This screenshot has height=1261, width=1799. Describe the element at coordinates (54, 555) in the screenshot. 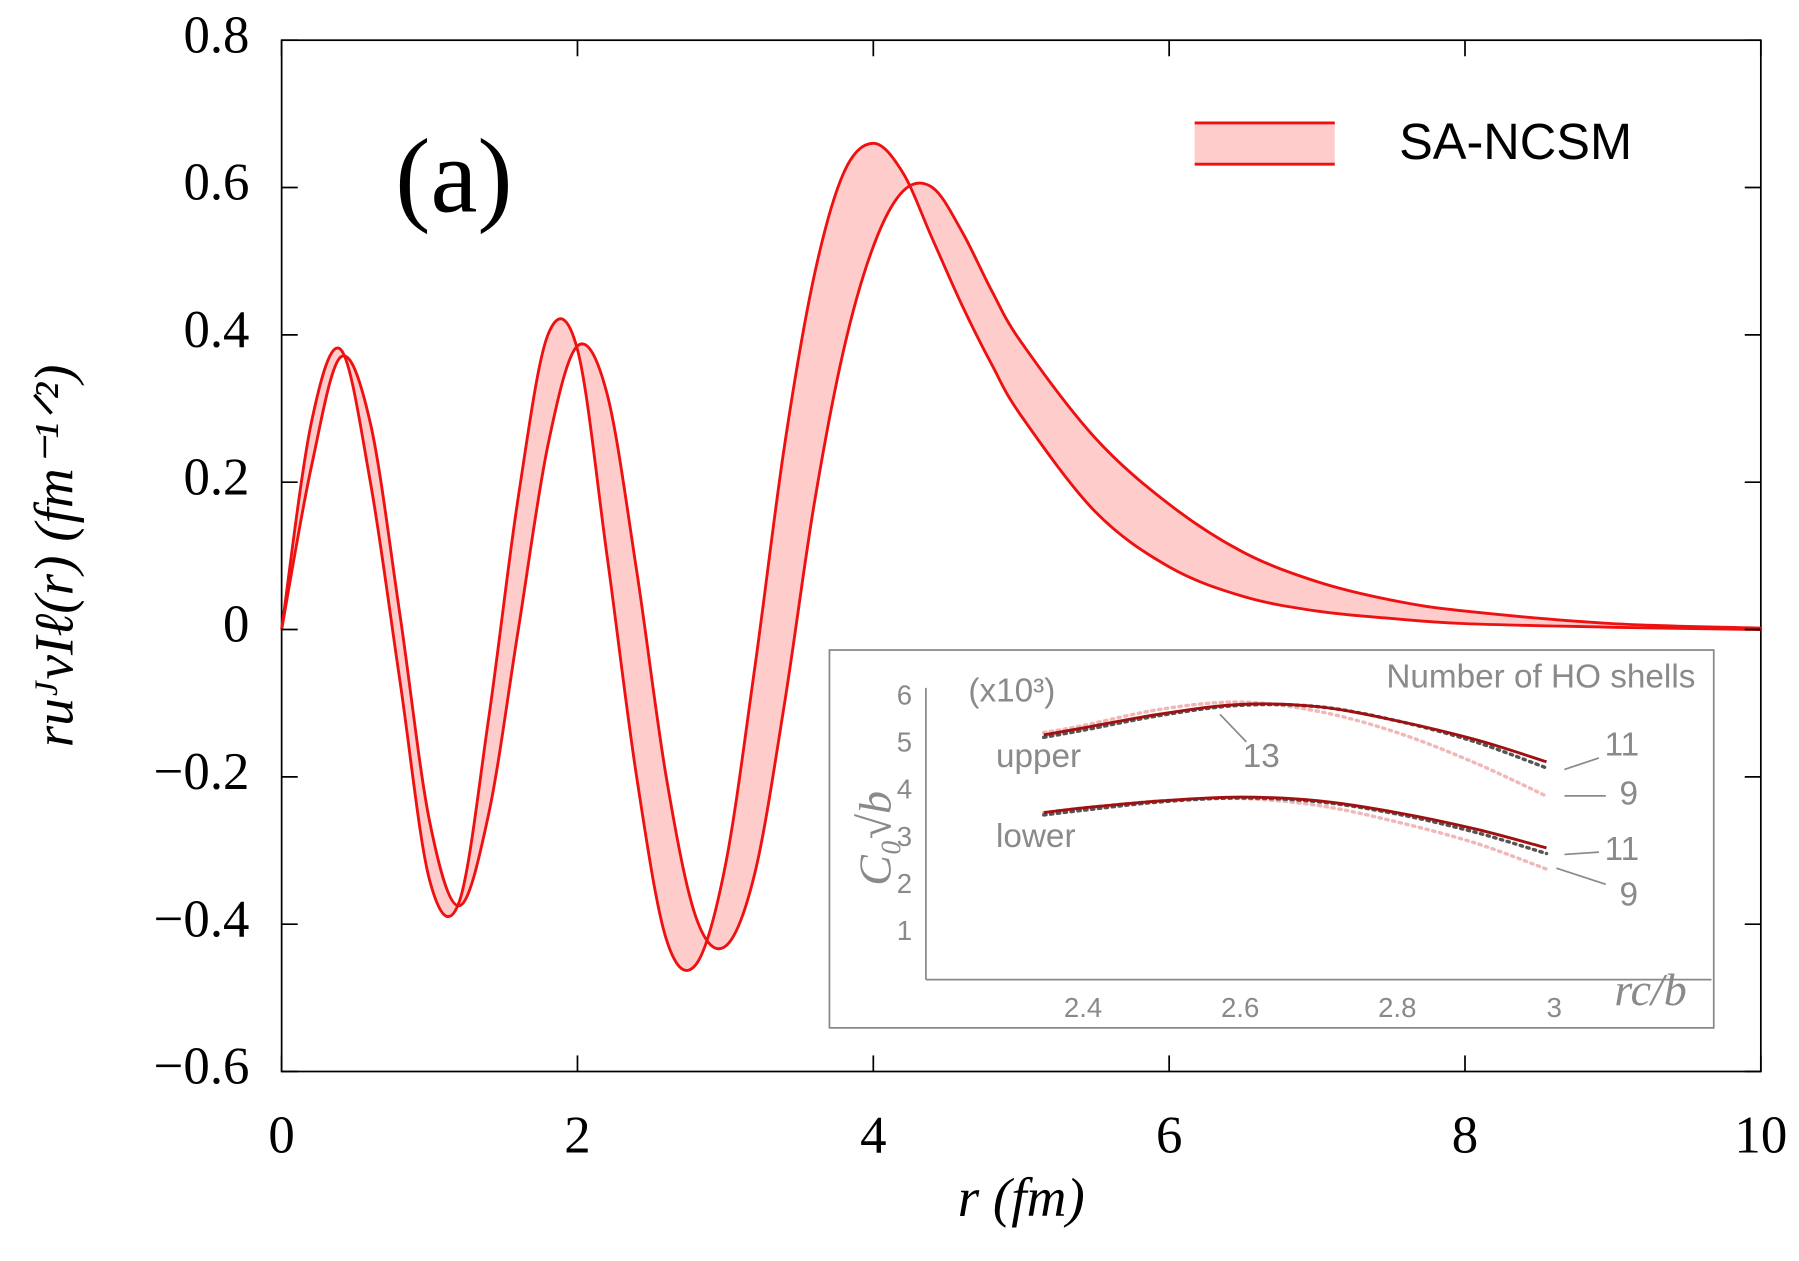

I see `y-axis-label: ruᴶνIℓ(r) (fm⁻¹ᐟ²)` at that location.